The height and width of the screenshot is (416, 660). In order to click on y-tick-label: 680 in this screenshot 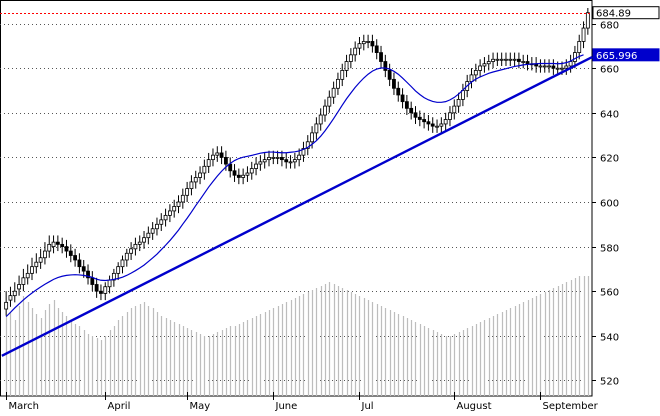, I will do `click(609, 26)`.